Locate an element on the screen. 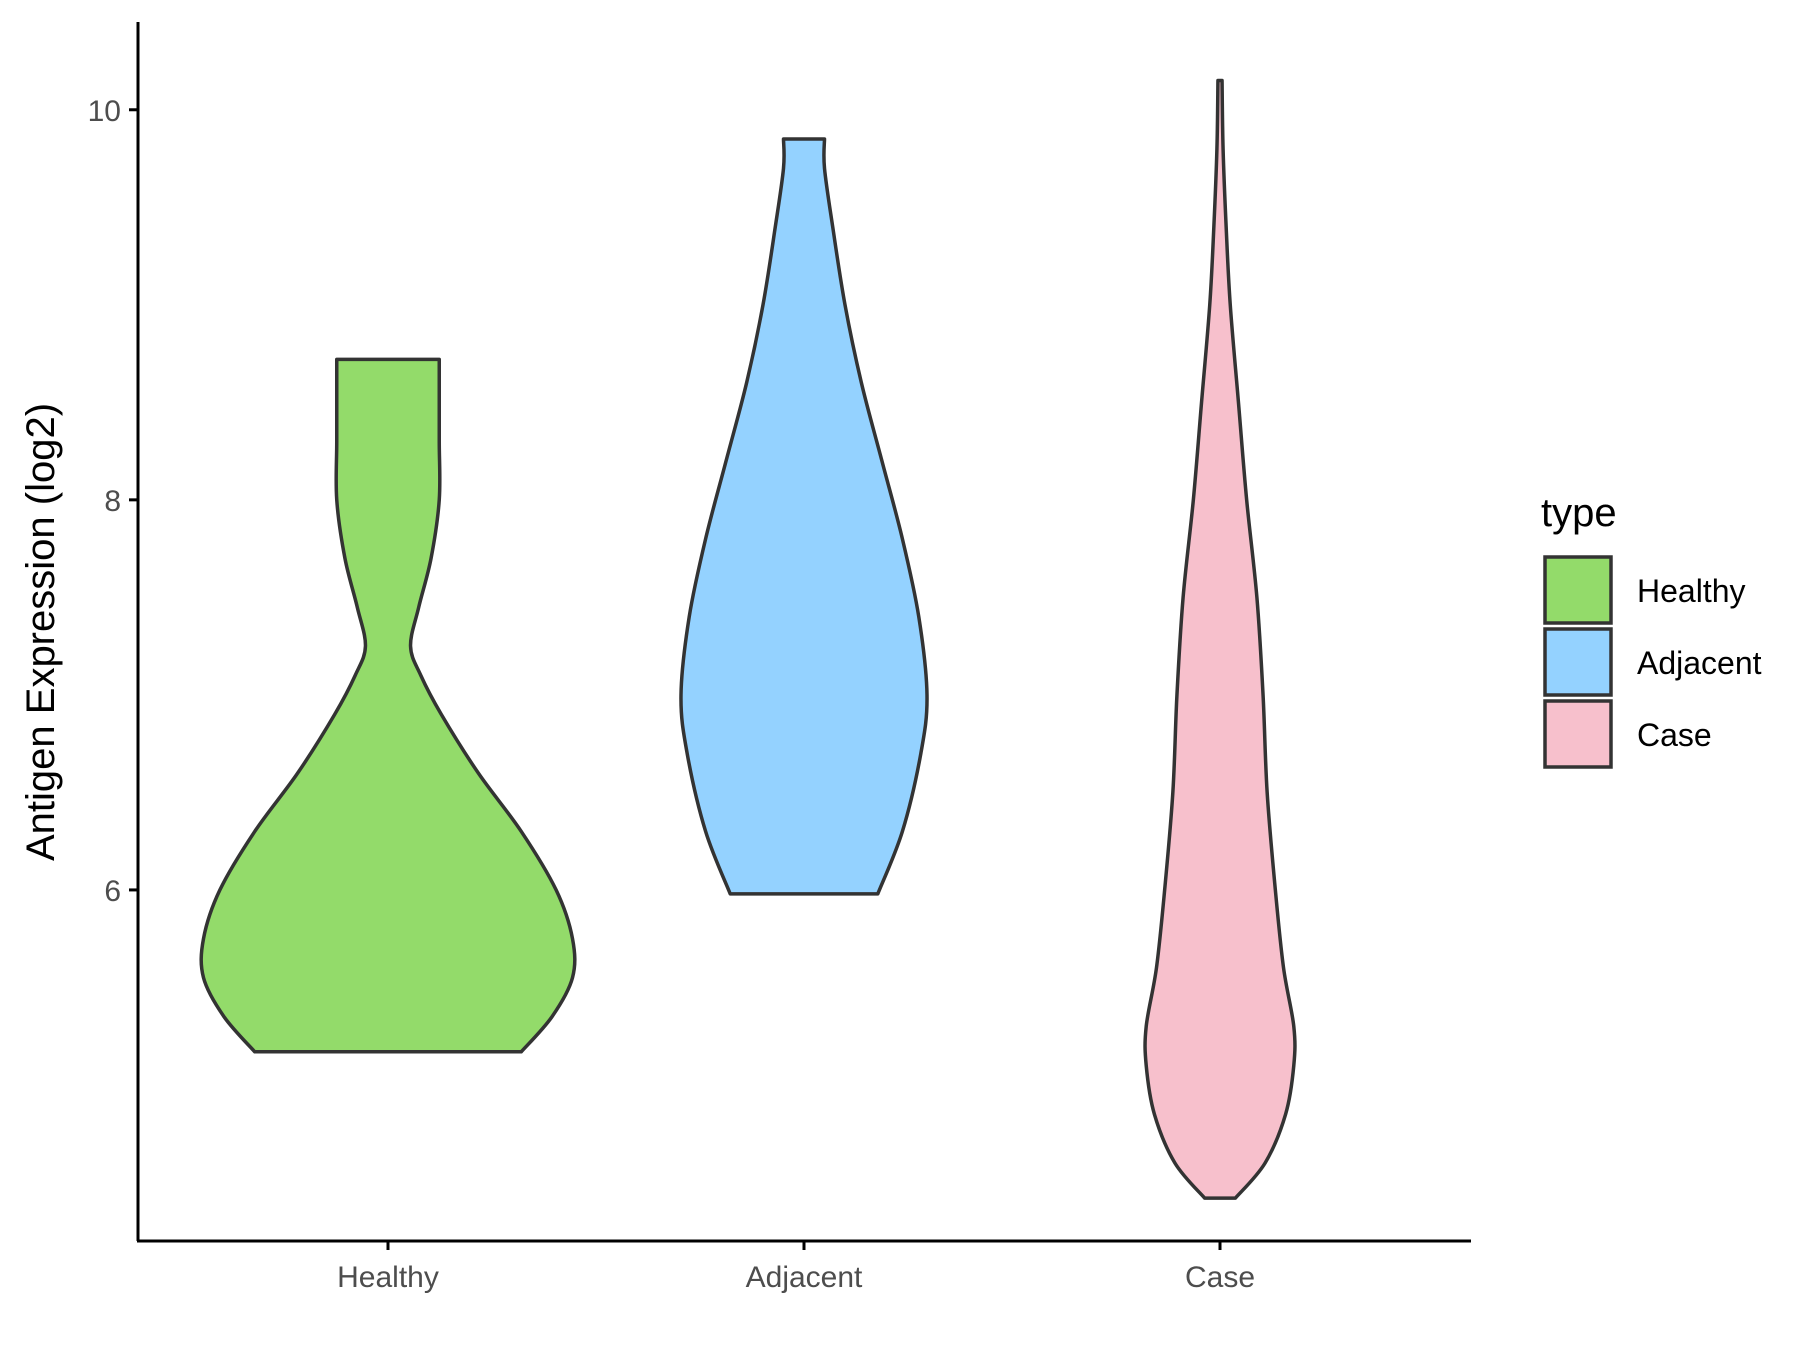  x-tick-label: Adjacent is located at coordinates (804, 1277).